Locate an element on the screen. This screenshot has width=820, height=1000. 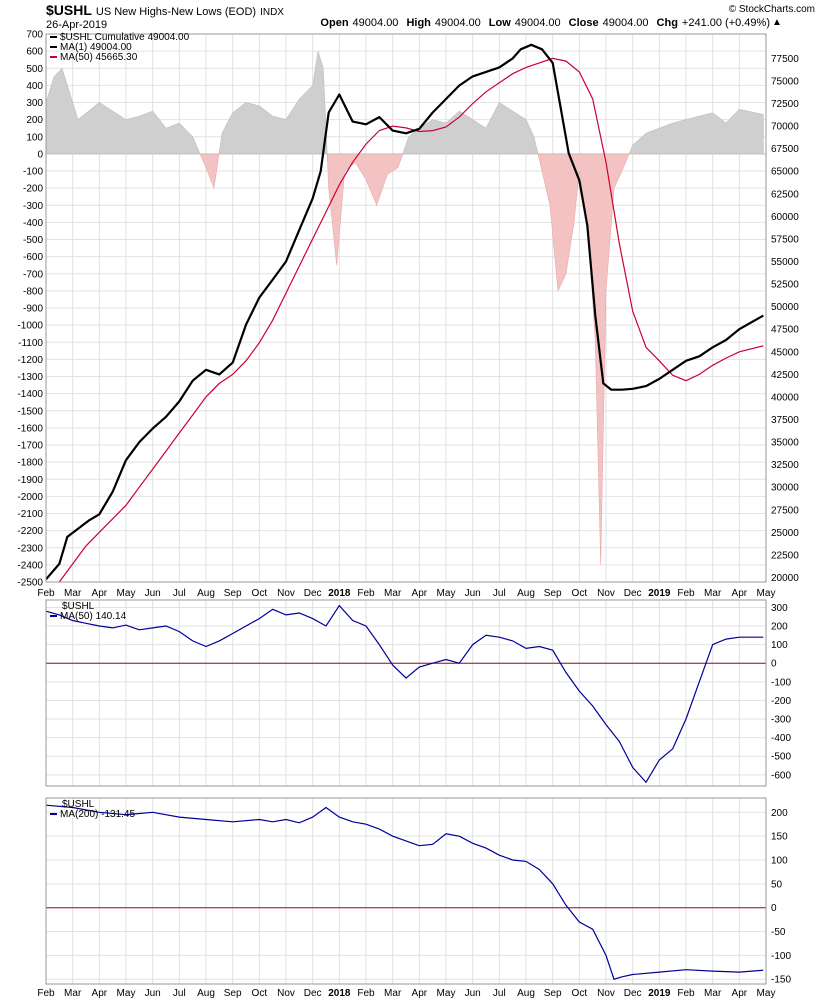
x-tick-2019: 2019 is located at coordinates (659, 593).